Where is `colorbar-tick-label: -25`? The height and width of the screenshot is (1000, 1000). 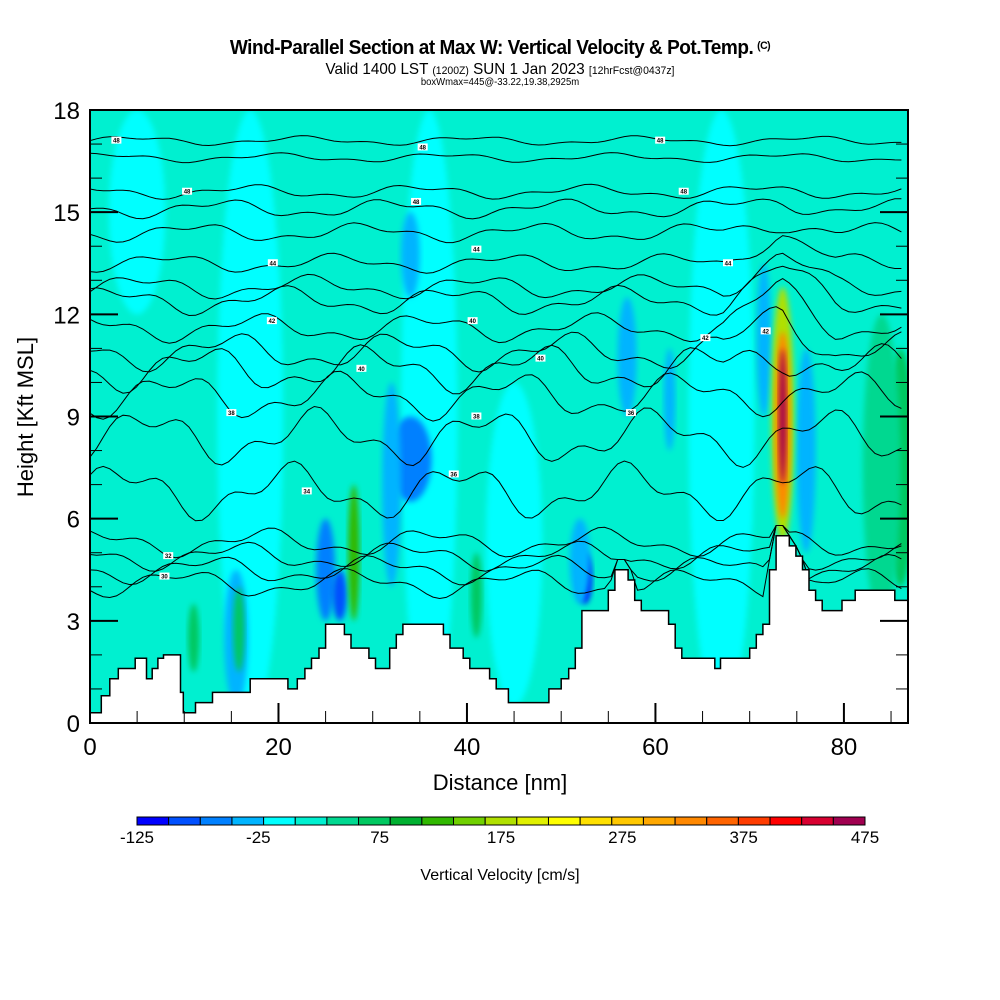
colorbar-tick-label: -25 is located at coordinates (258, 837).